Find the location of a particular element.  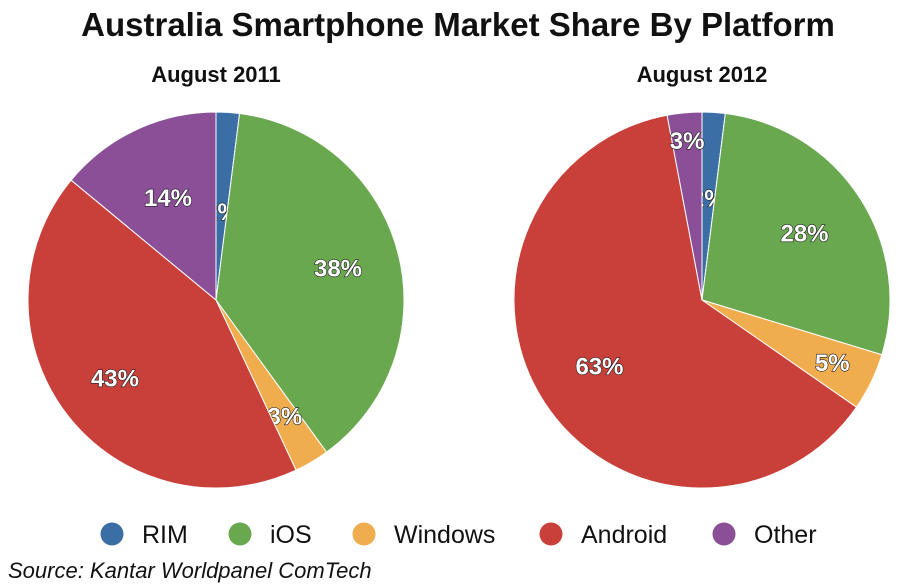

legend: RIM iOS Windows Android Other is located at coordinates (458, 535).